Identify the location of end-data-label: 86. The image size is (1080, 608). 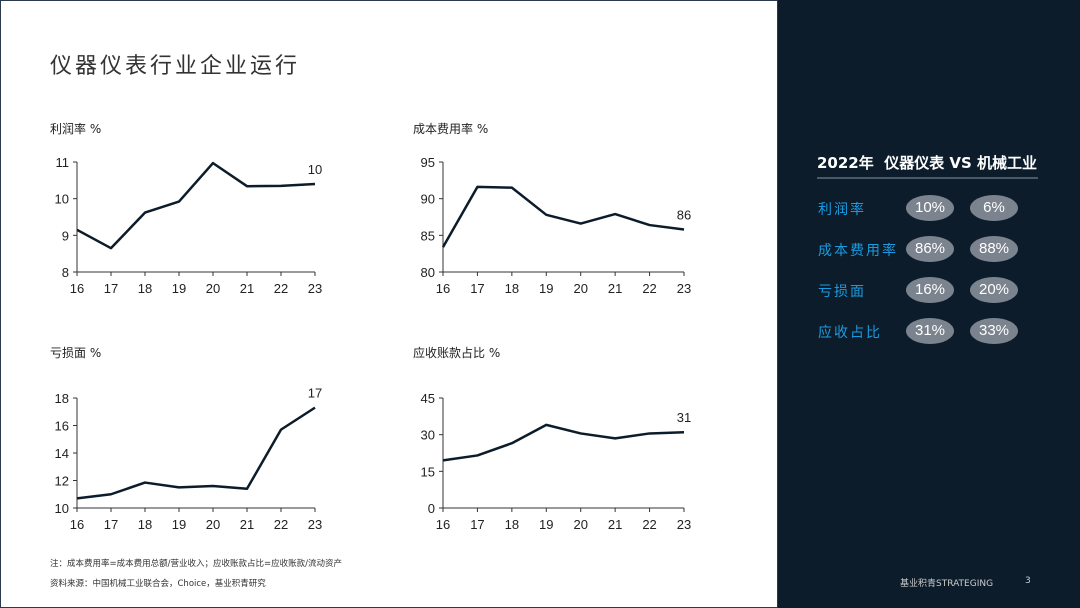
(684, 214).